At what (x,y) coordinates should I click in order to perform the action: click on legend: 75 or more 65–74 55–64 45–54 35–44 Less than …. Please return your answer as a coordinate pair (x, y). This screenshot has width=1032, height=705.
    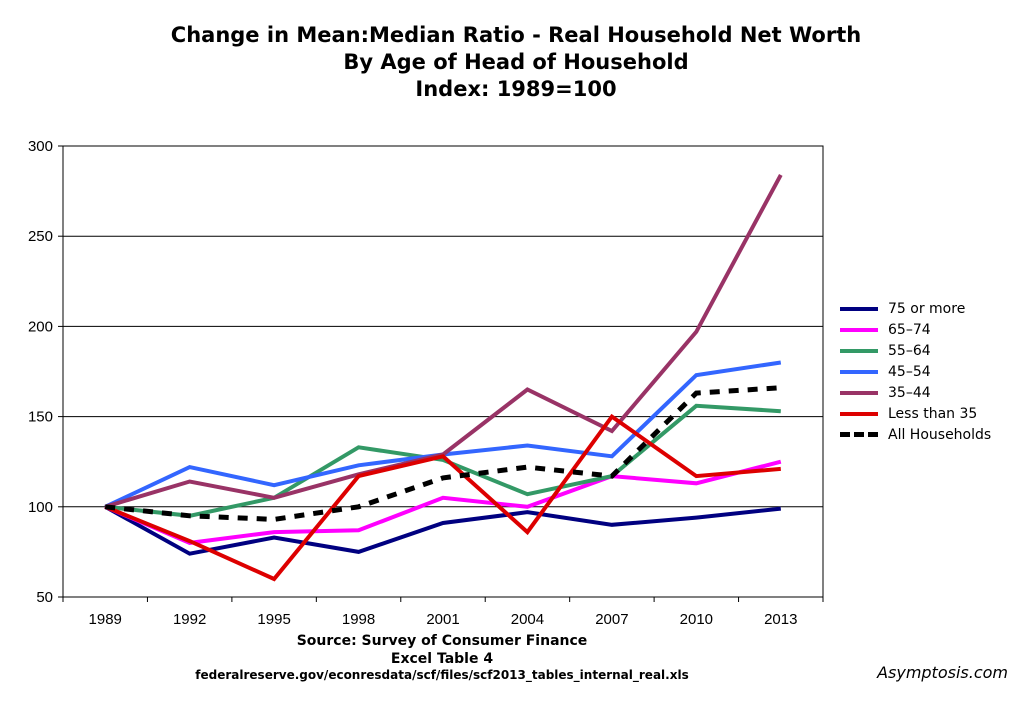
    Looking at the image, I should click on (915, 371).